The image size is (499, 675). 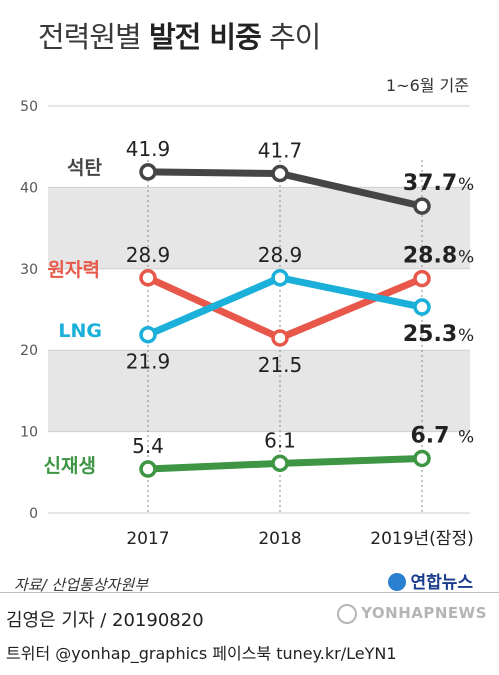 I want to click on y-tick-label: 20, so click(x=29, y=351).